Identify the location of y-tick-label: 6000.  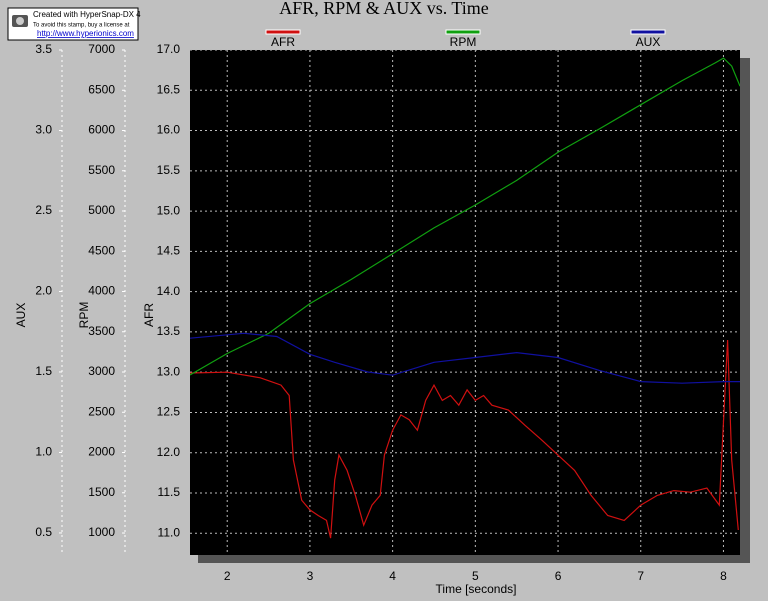
(101, 130).